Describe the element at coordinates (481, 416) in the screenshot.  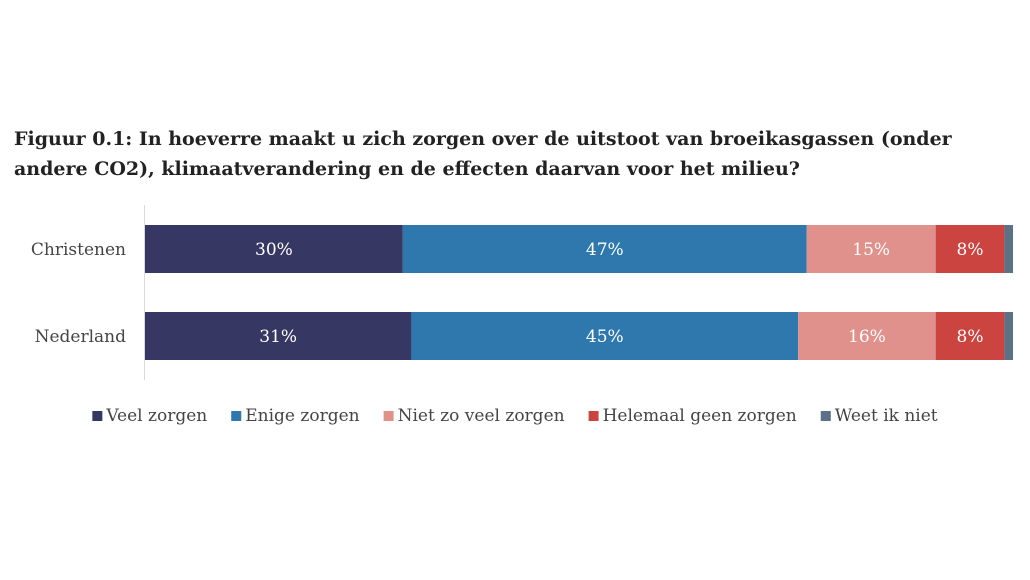
I see `legend-label: Niet zo veel zorgen` at that location.